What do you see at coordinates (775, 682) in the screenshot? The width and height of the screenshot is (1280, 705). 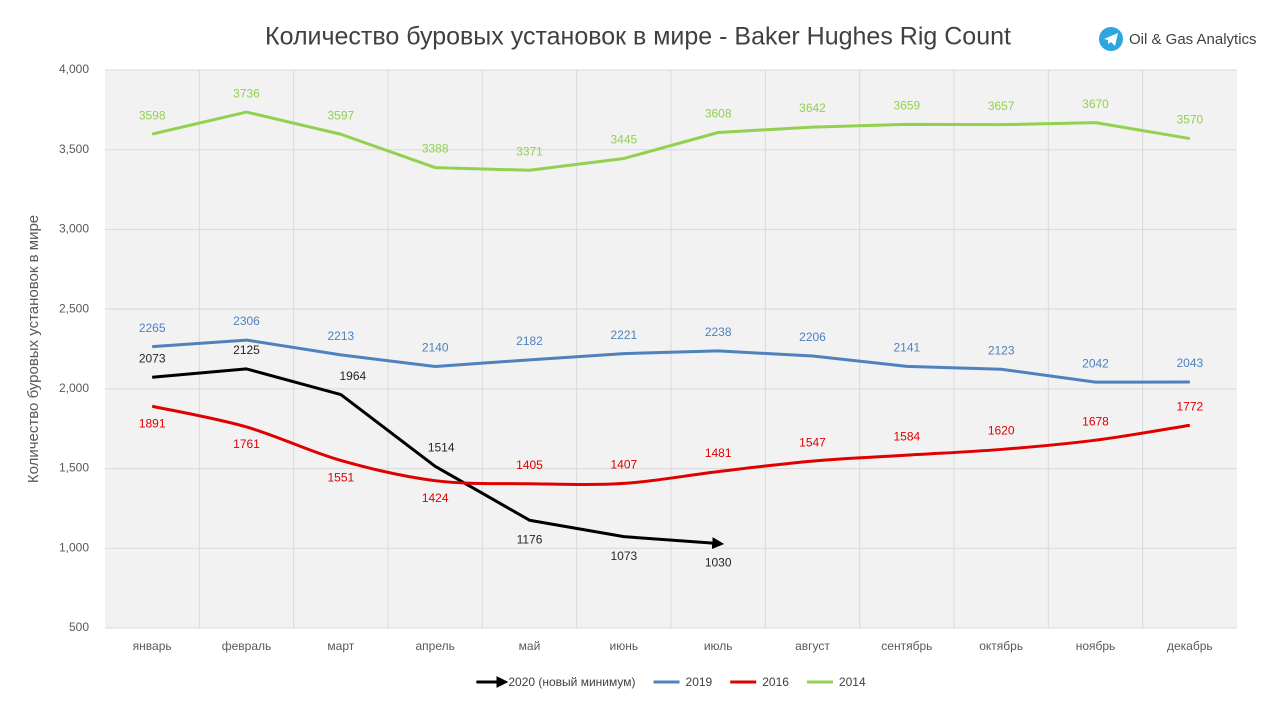 I see `legend-label: 2016` at bounding box center [775, 682].